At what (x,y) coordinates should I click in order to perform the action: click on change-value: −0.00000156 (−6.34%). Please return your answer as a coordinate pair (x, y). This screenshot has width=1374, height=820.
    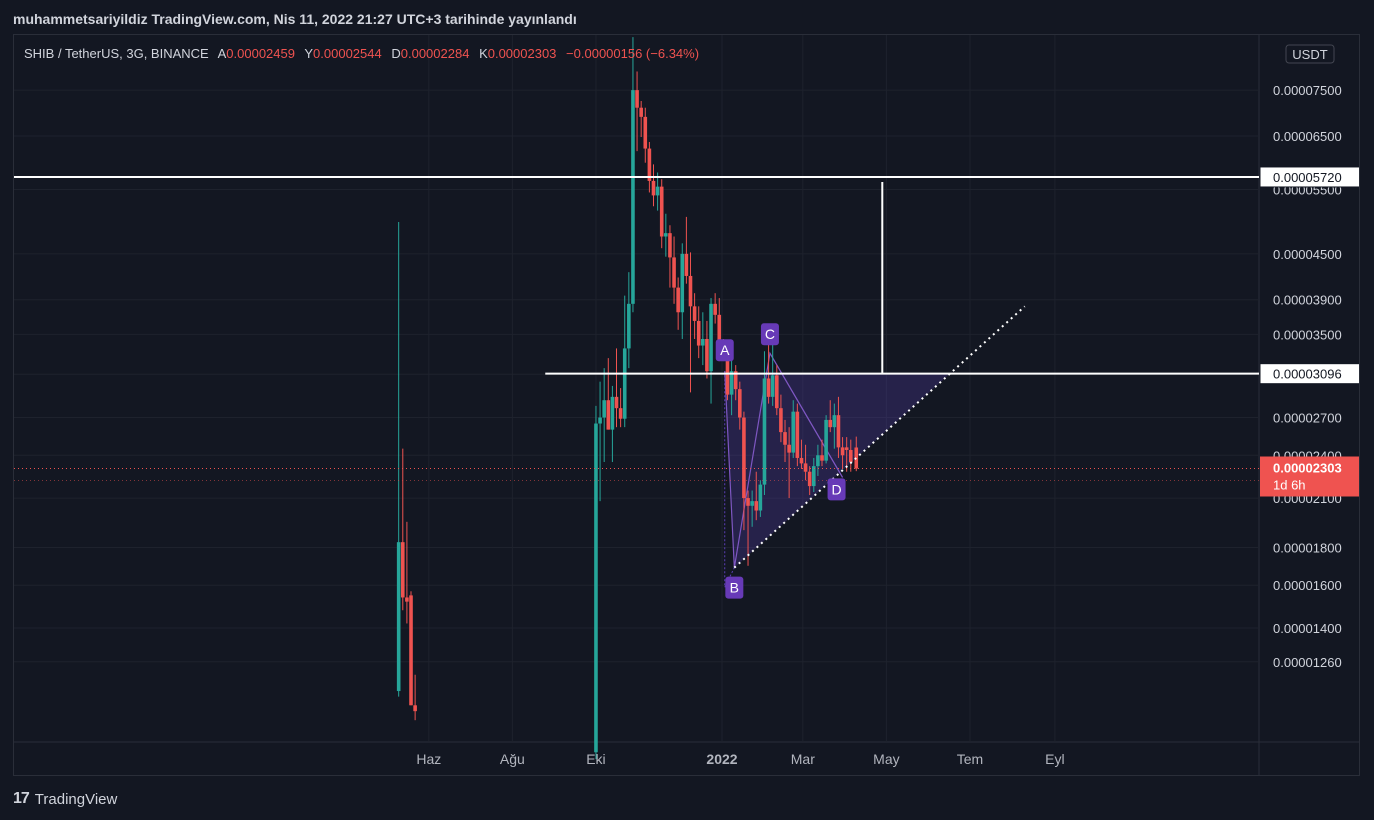
    Looking at the image, I should click on (633, 53).